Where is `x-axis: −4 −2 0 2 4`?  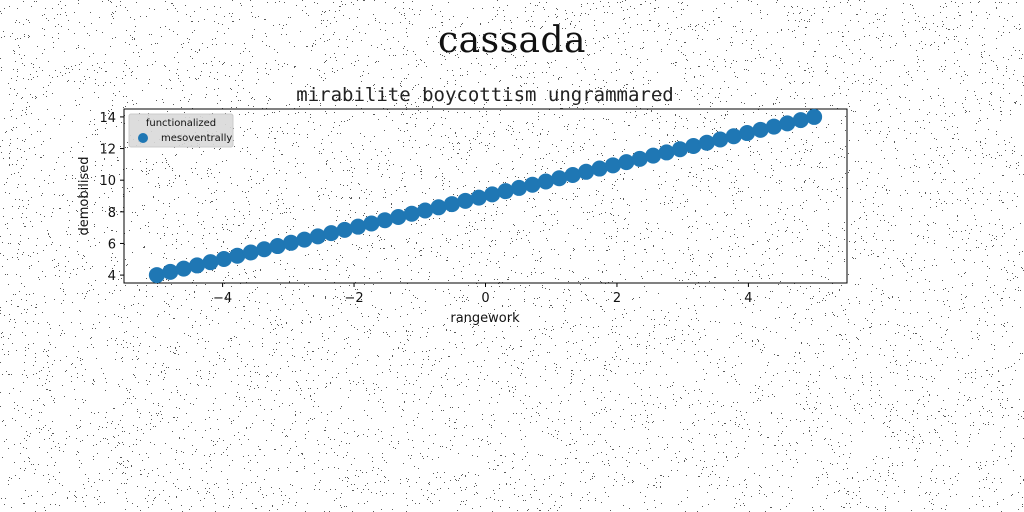
x-axis: −4 −2 0 2 4 is located at coordinates (483, 294).